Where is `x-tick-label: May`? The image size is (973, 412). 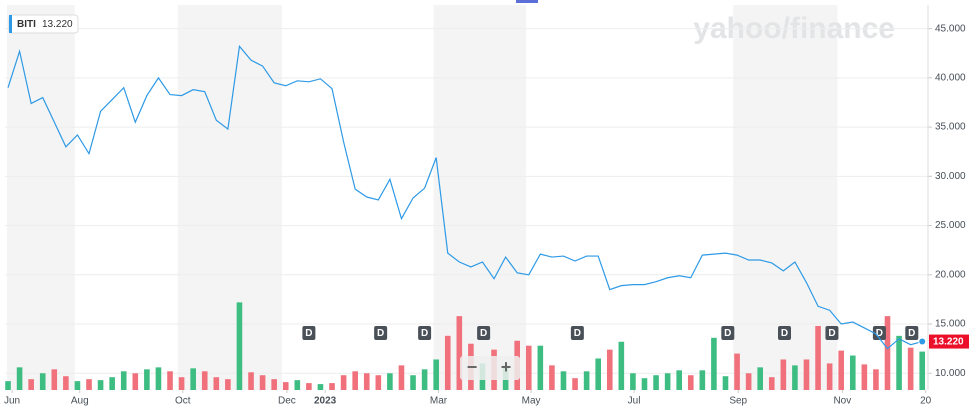
x-tick-label: May is located at coordinates (531, 401).